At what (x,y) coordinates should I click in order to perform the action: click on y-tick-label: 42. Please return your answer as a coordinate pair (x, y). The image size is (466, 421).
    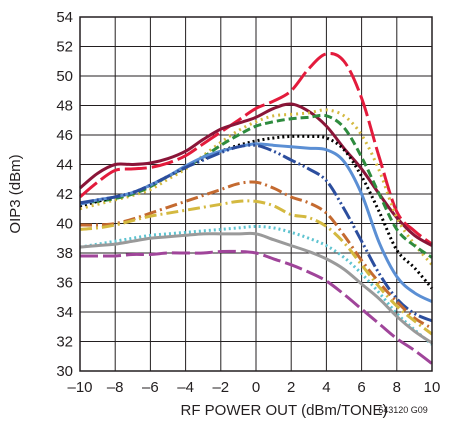
    Looking at the image, I should click on (64, 194).